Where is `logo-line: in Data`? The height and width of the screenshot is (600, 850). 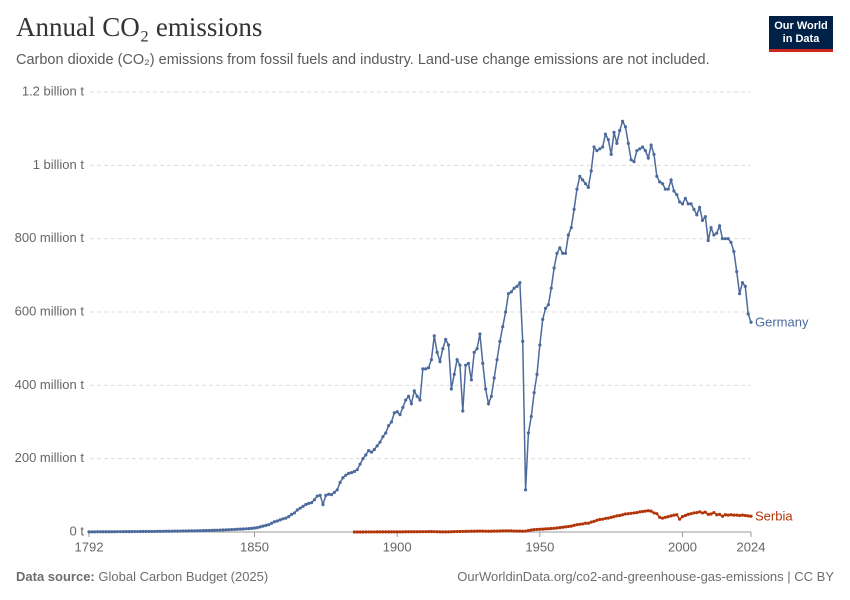
logo-line: in Data is located at coordinates (801, 39).